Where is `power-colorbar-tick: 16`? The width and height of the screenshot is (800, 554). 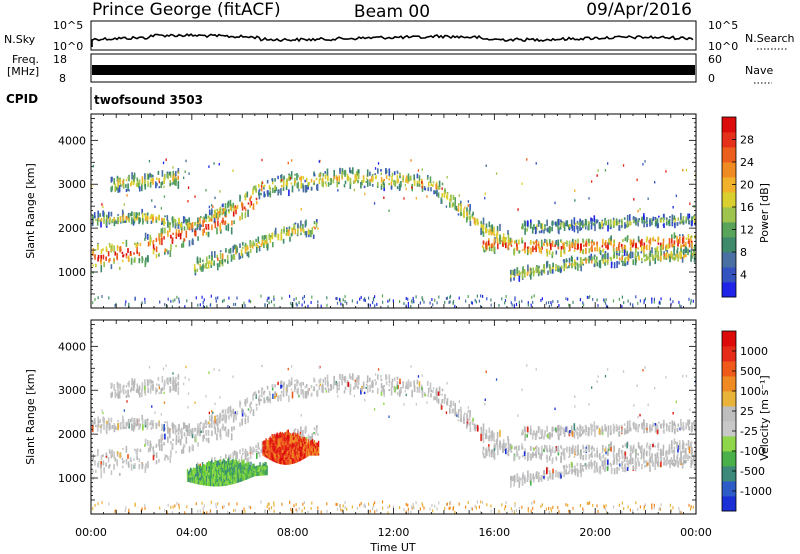
power-colorbar-tick: 16 is located at coordinates (747, 207).